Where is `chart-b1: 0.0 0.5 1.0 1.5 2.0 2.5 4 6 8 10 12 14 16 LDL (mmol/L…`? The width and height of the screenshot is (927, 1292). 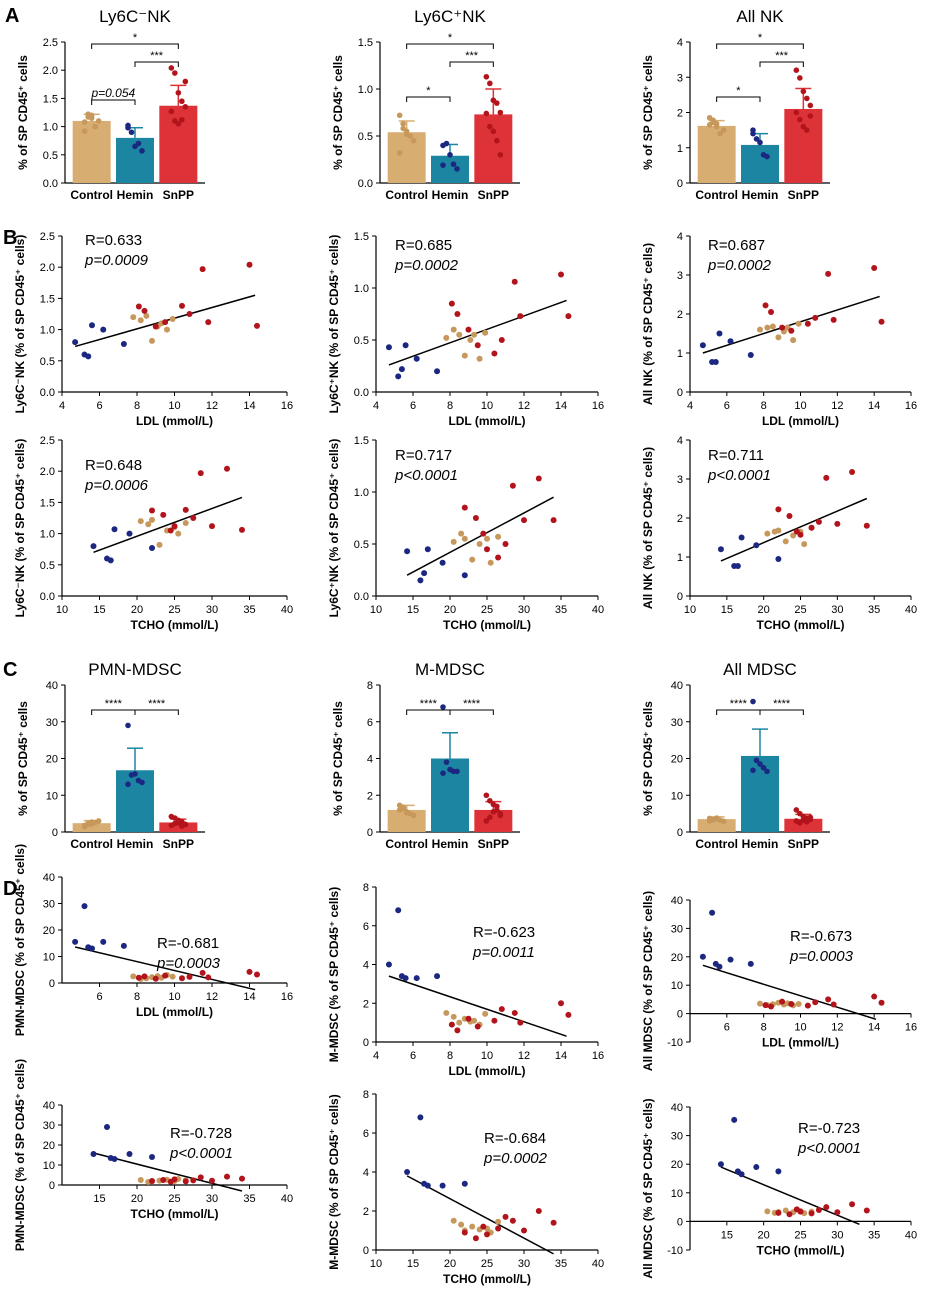 chart-b1: 0.0 0.5 1.0 1.5 2.0 2.5 4 6 8 10 12 14 16 LDL (mmol/L… is located at coordinates (153, 329).